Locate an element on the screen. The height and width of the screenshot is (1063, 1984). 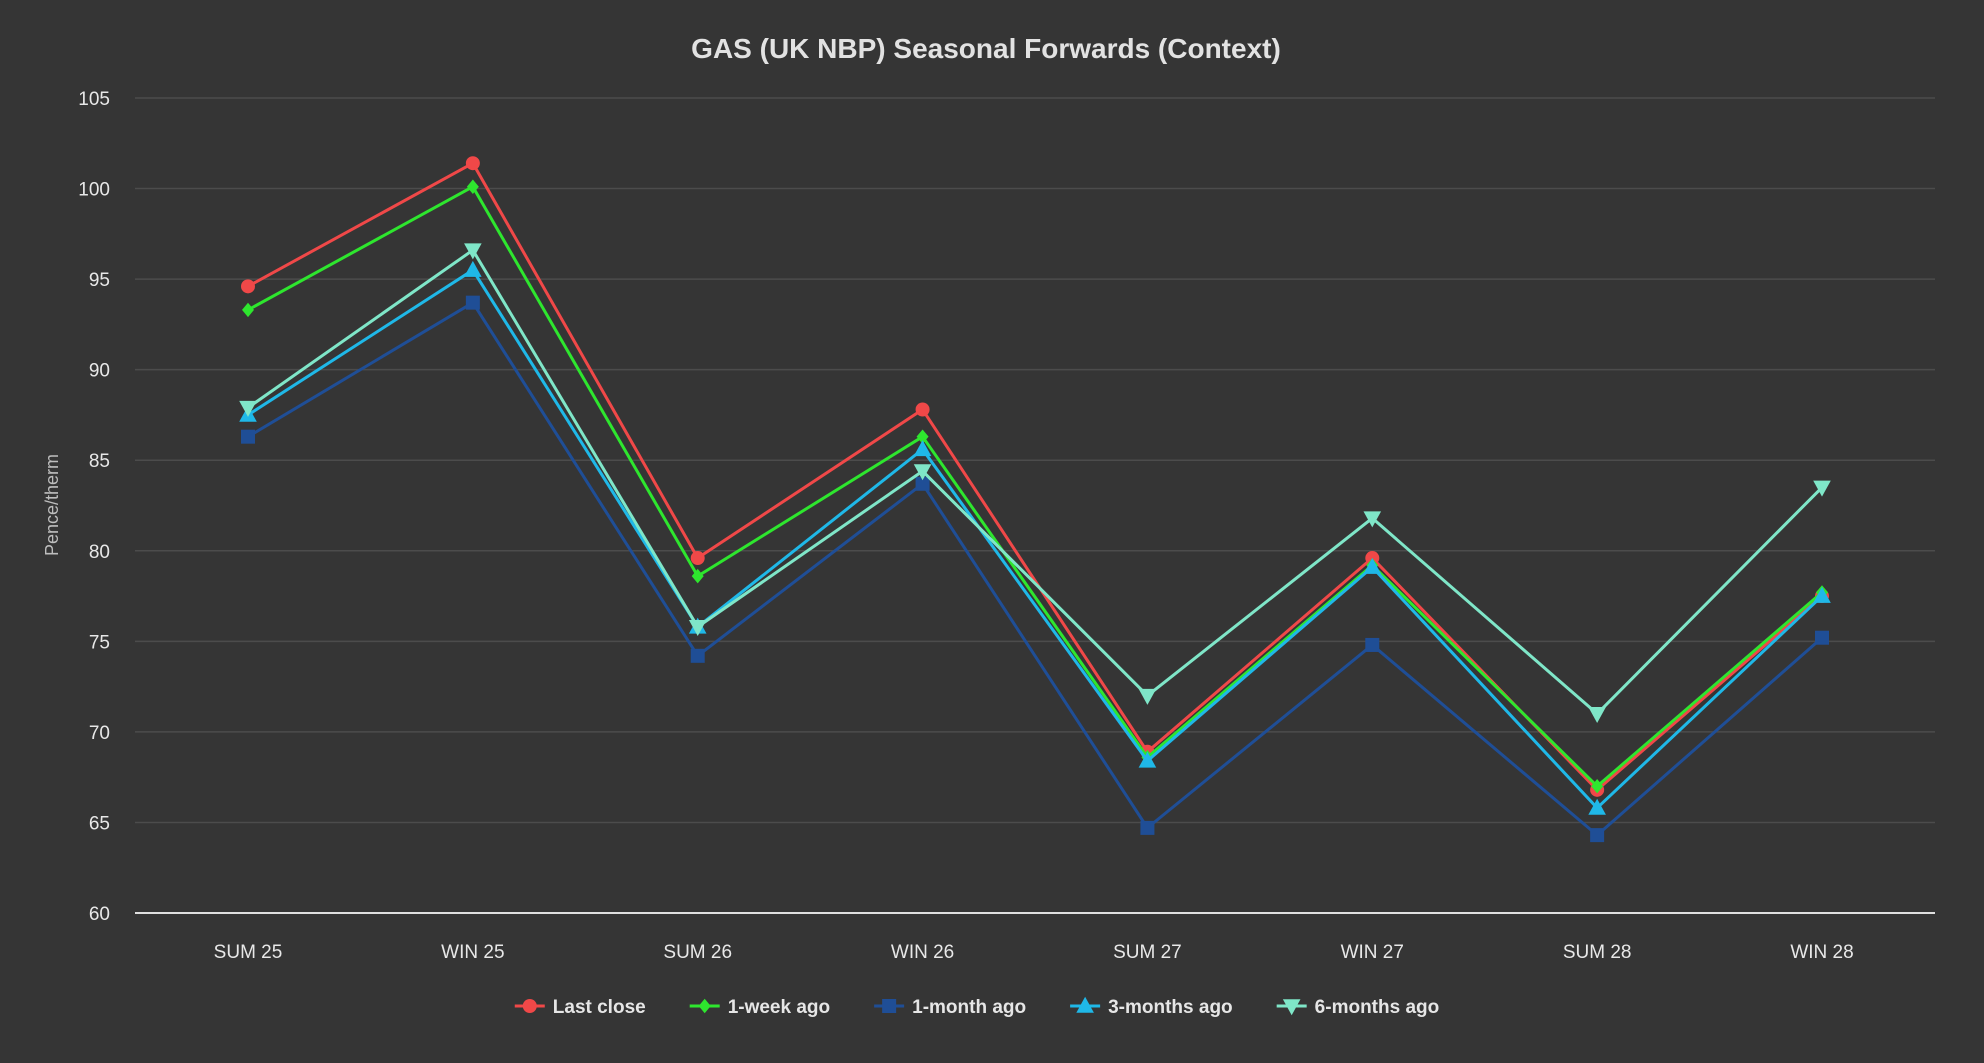
legend-item-last-close: Last close is located at coordinates (580, 1007).